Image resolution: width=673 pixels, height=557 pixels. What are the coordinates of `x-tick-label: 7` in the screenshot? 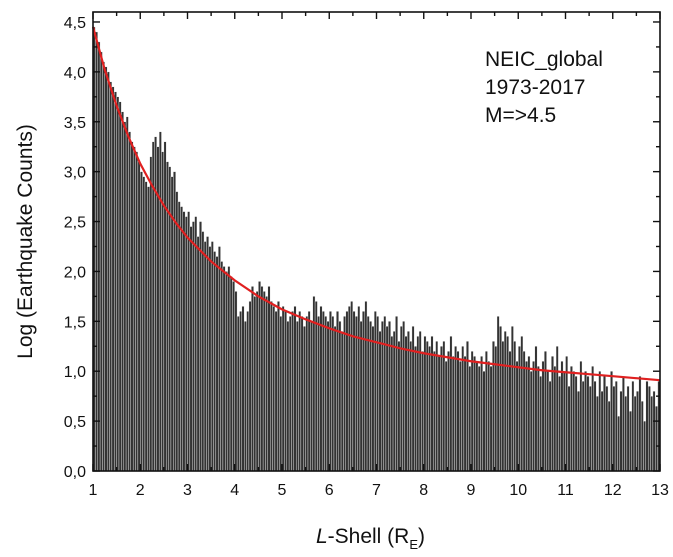 It's located at (376, 490).